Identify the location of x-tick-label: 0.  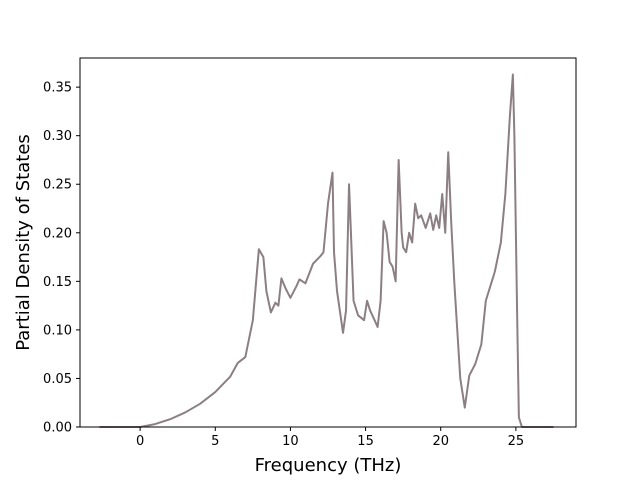
(140, 441).